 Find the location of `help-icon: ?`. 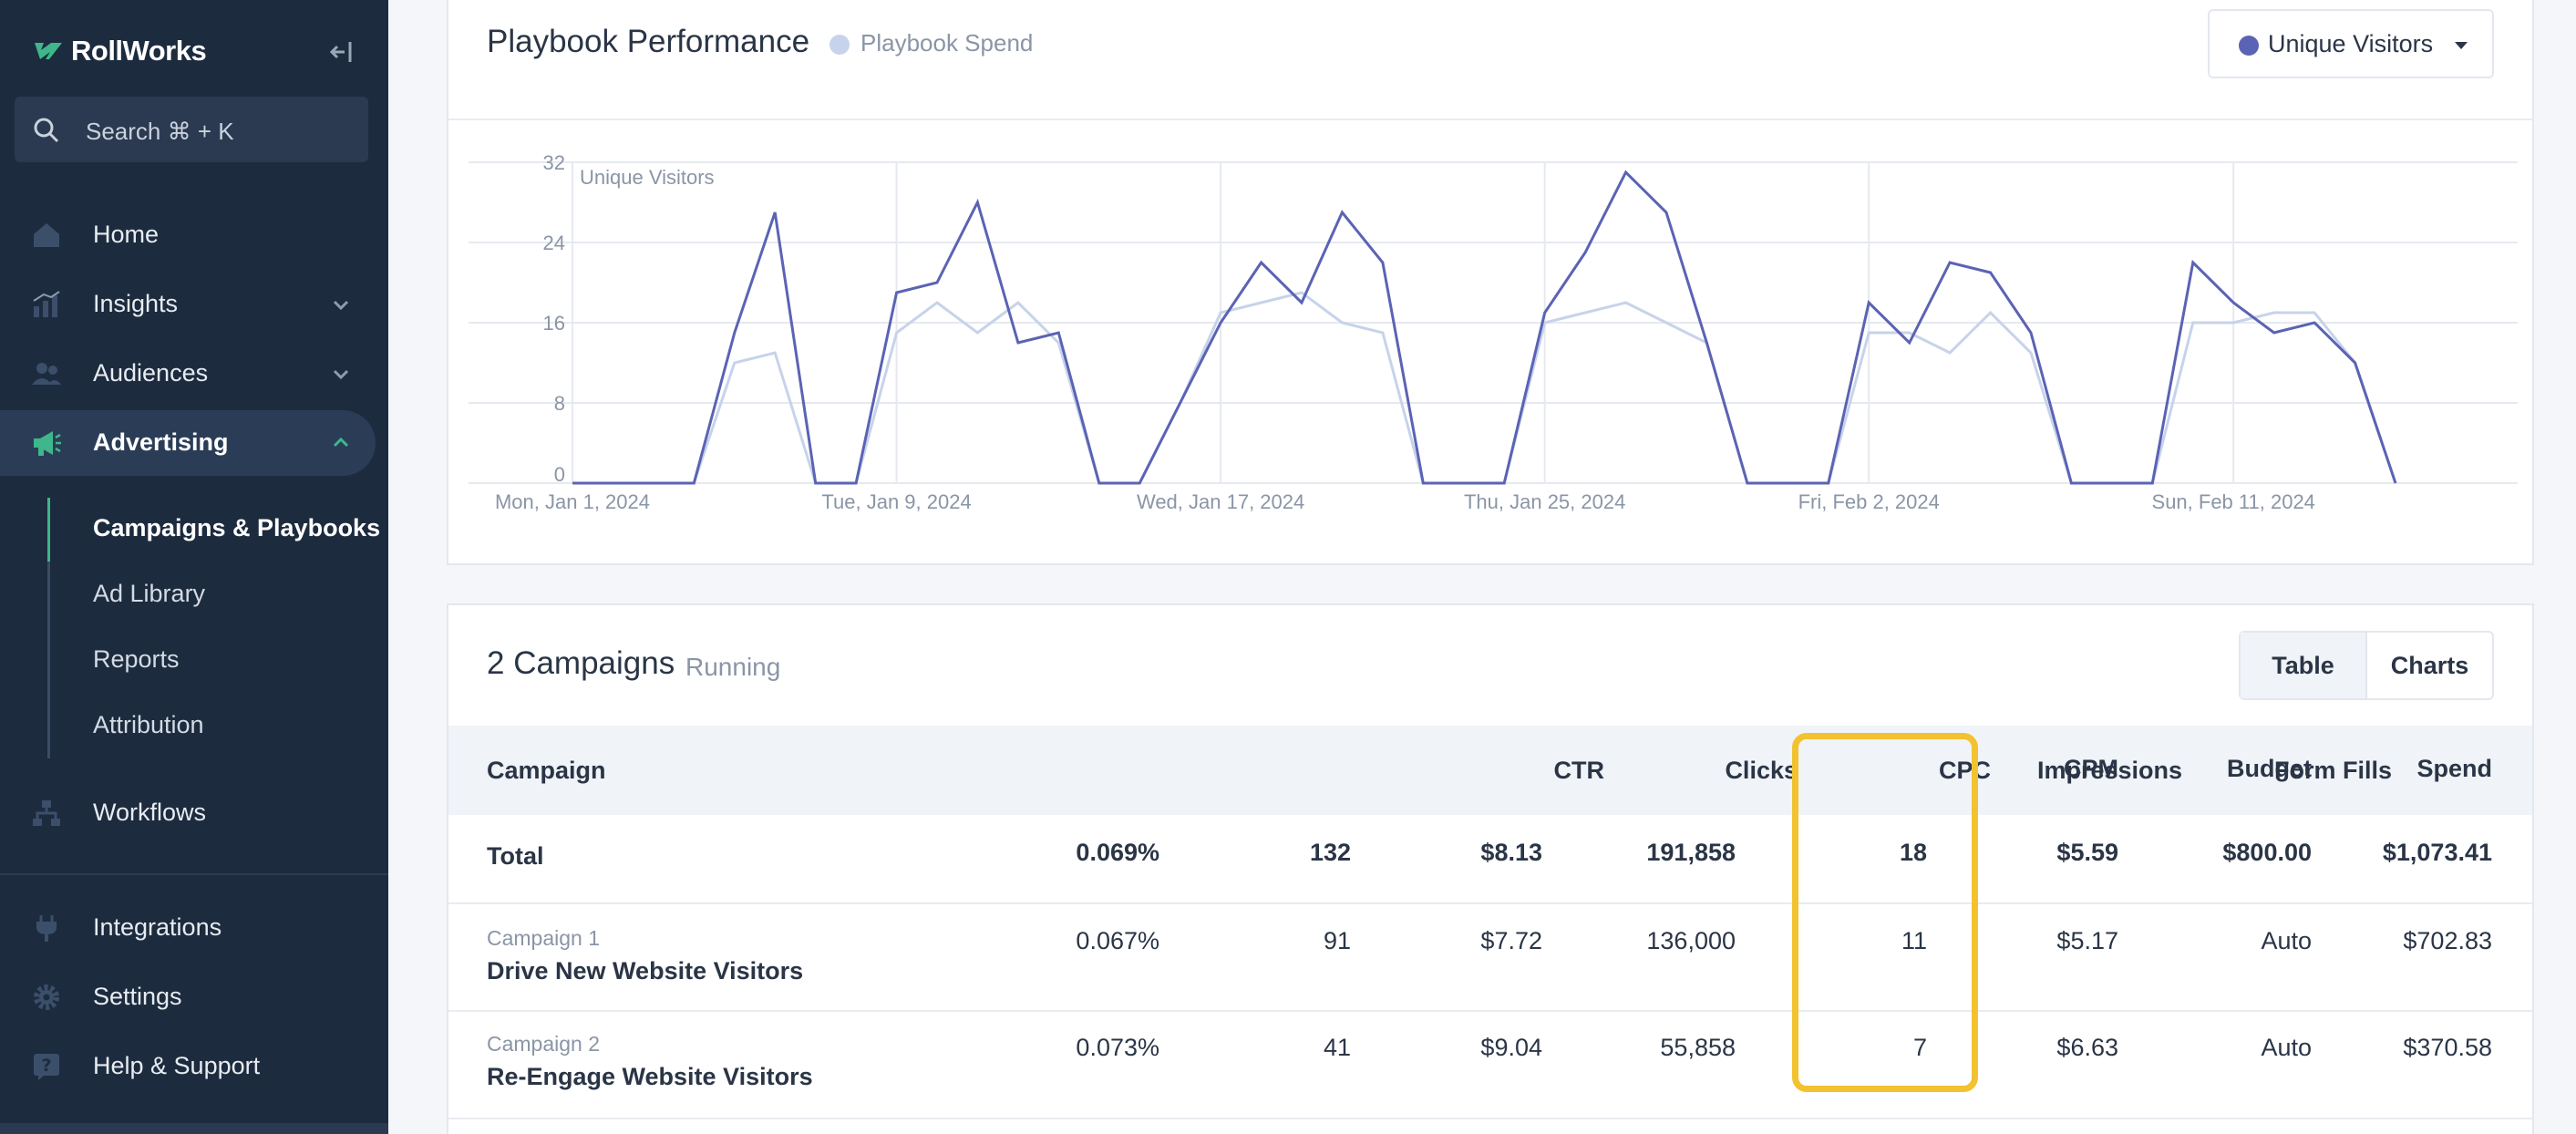

help-icon: ? is located at coordinates (46, 1067).